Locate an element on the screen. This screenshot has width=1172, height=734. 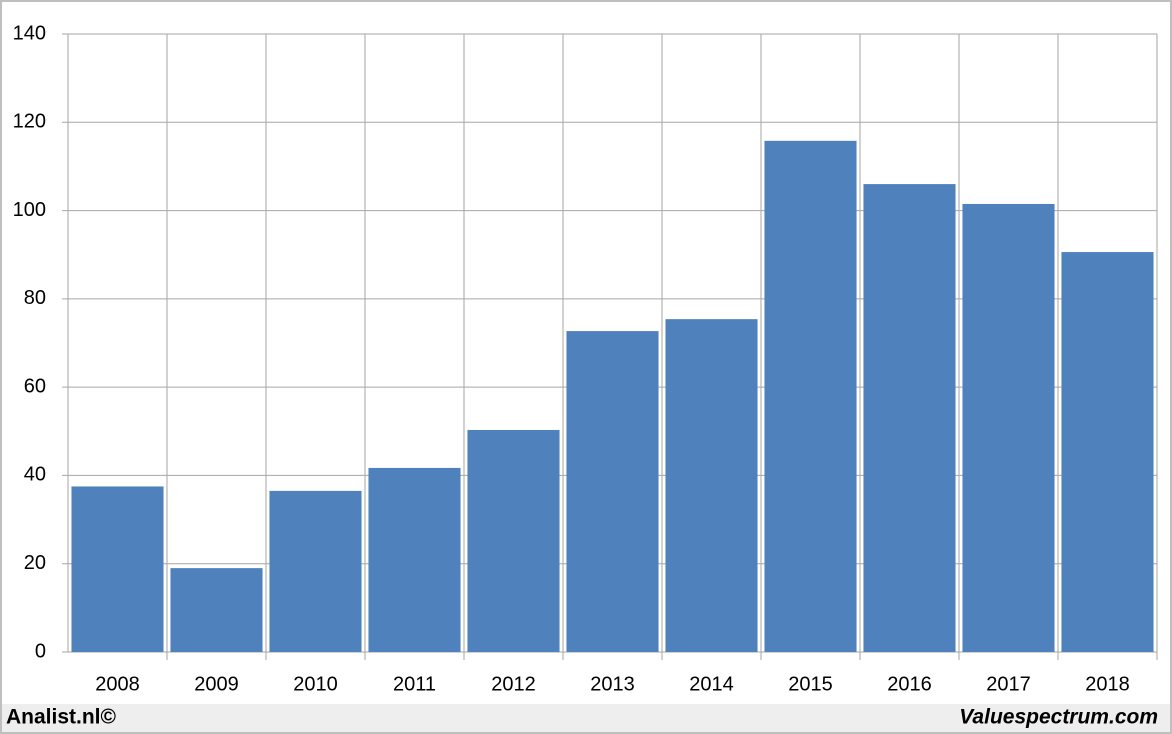
x-tick-label: 2009 is located at coordinates (216, 684).